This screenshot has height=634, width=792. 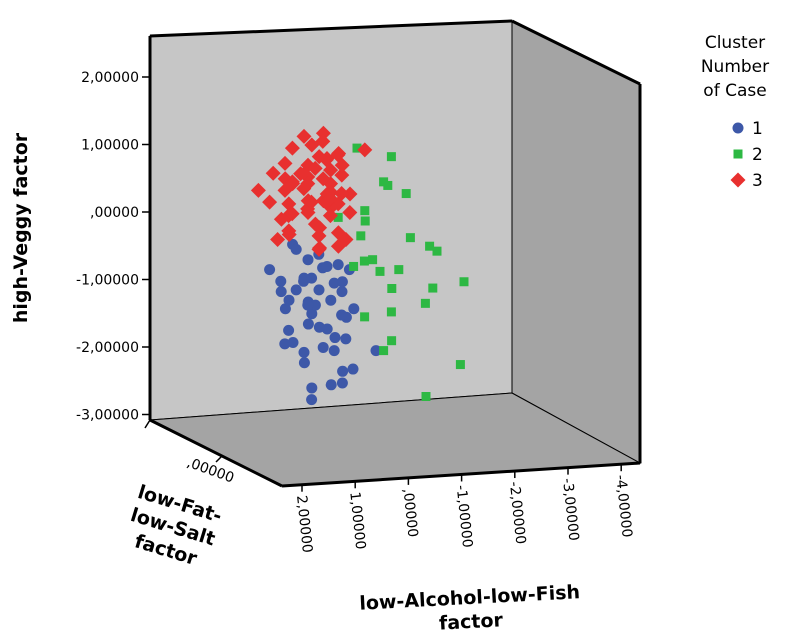 What do you see at coordinates (471, 621) in the screenshot?
I see `x-axis-title-line-2: factor` at bounding box center [471, 621].